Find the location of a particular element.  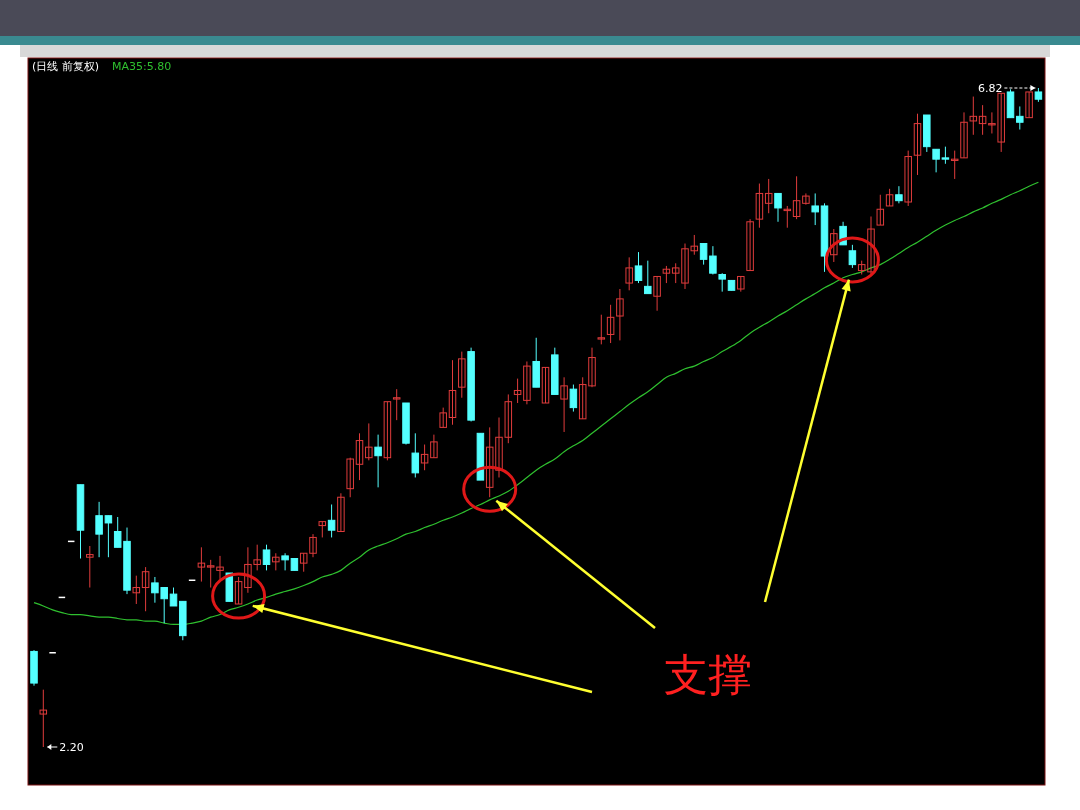

text: MA35:5.80 is located at coordinates (142, 66).